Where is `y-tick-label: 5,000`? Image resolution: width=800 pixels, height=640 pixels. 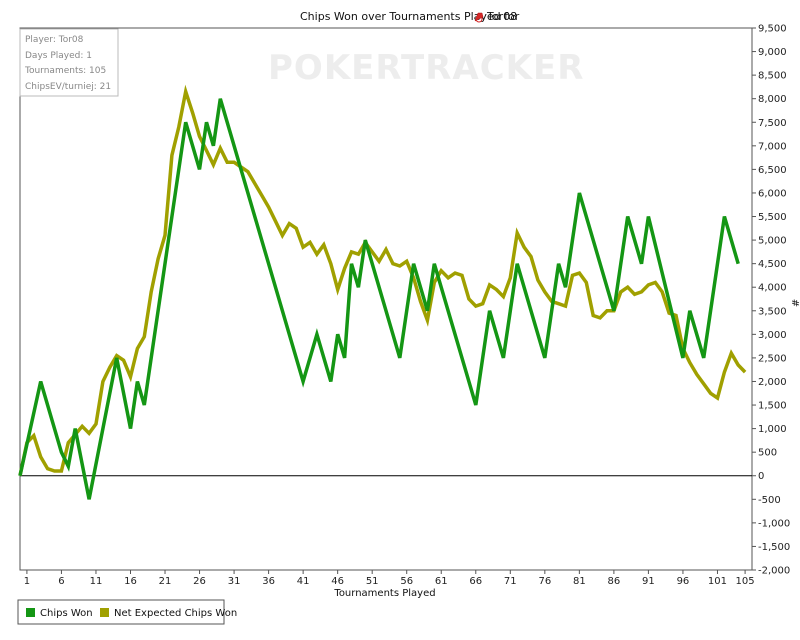 y-tick-label: 5,000 is located at coordinates (772, 241).